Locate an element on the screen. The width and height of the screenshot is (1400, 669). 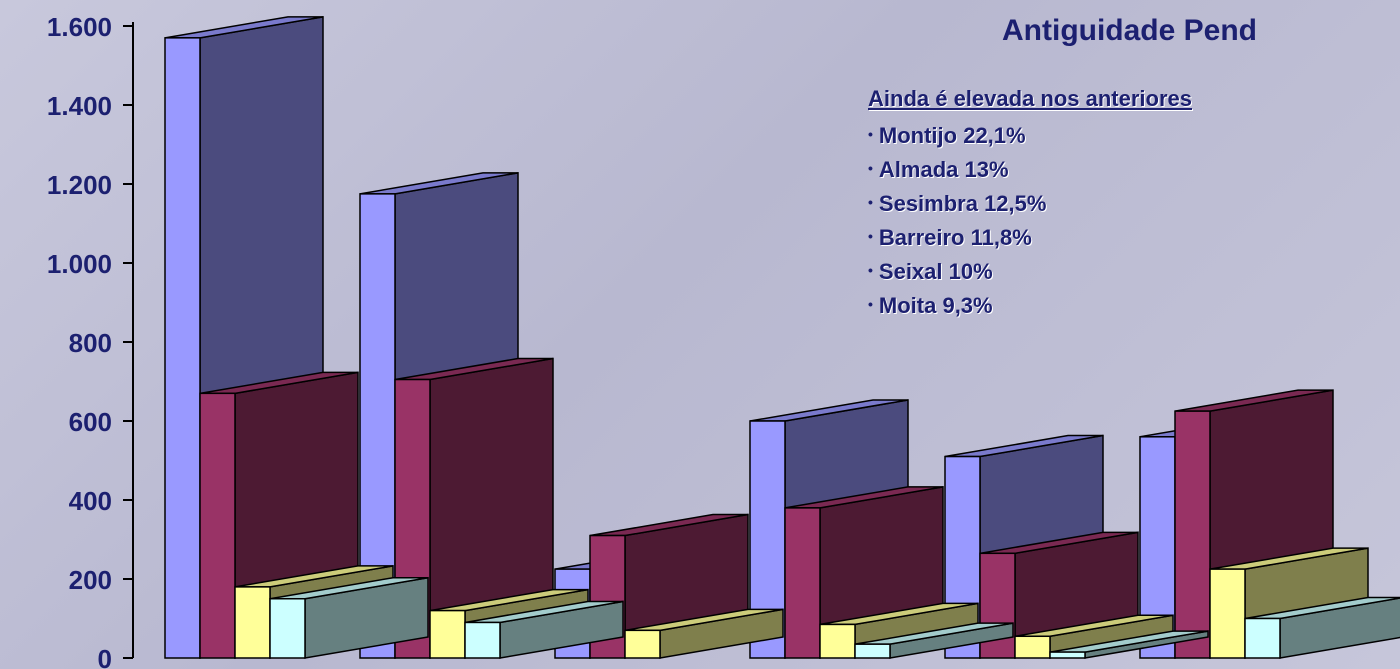
annotation-item-label: Barreiro 11,8% is located at coordinates (955, 237).